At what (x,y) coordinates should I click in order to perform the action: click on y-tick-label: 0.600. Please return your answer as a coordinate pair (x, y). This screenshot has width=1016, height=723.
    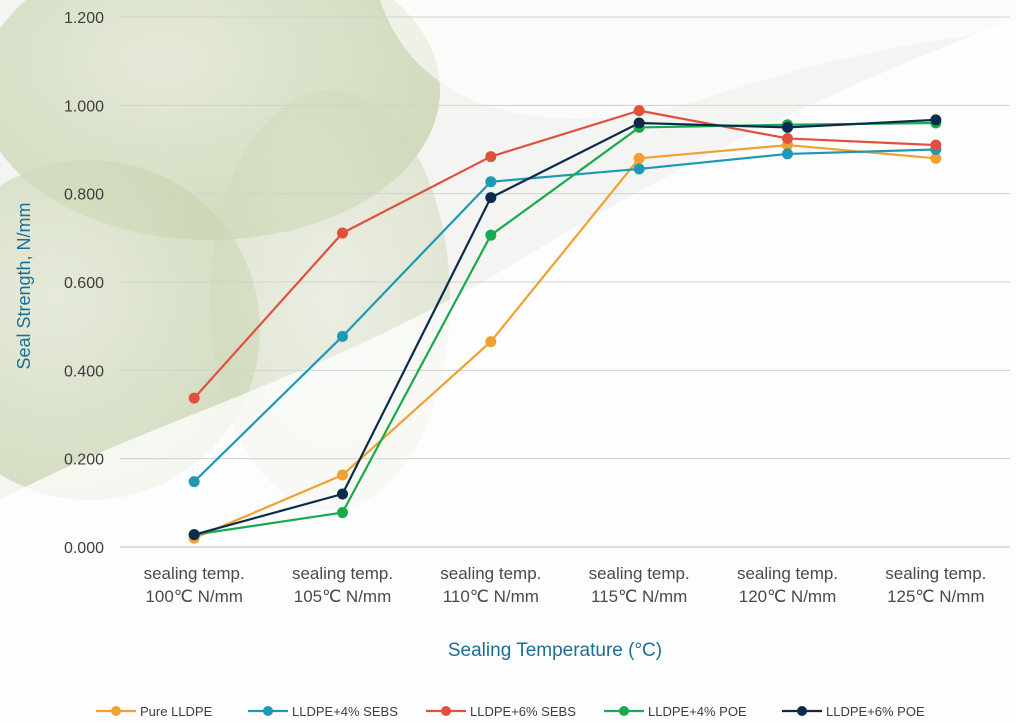
    Looking at the image, I should click on (84, 283).